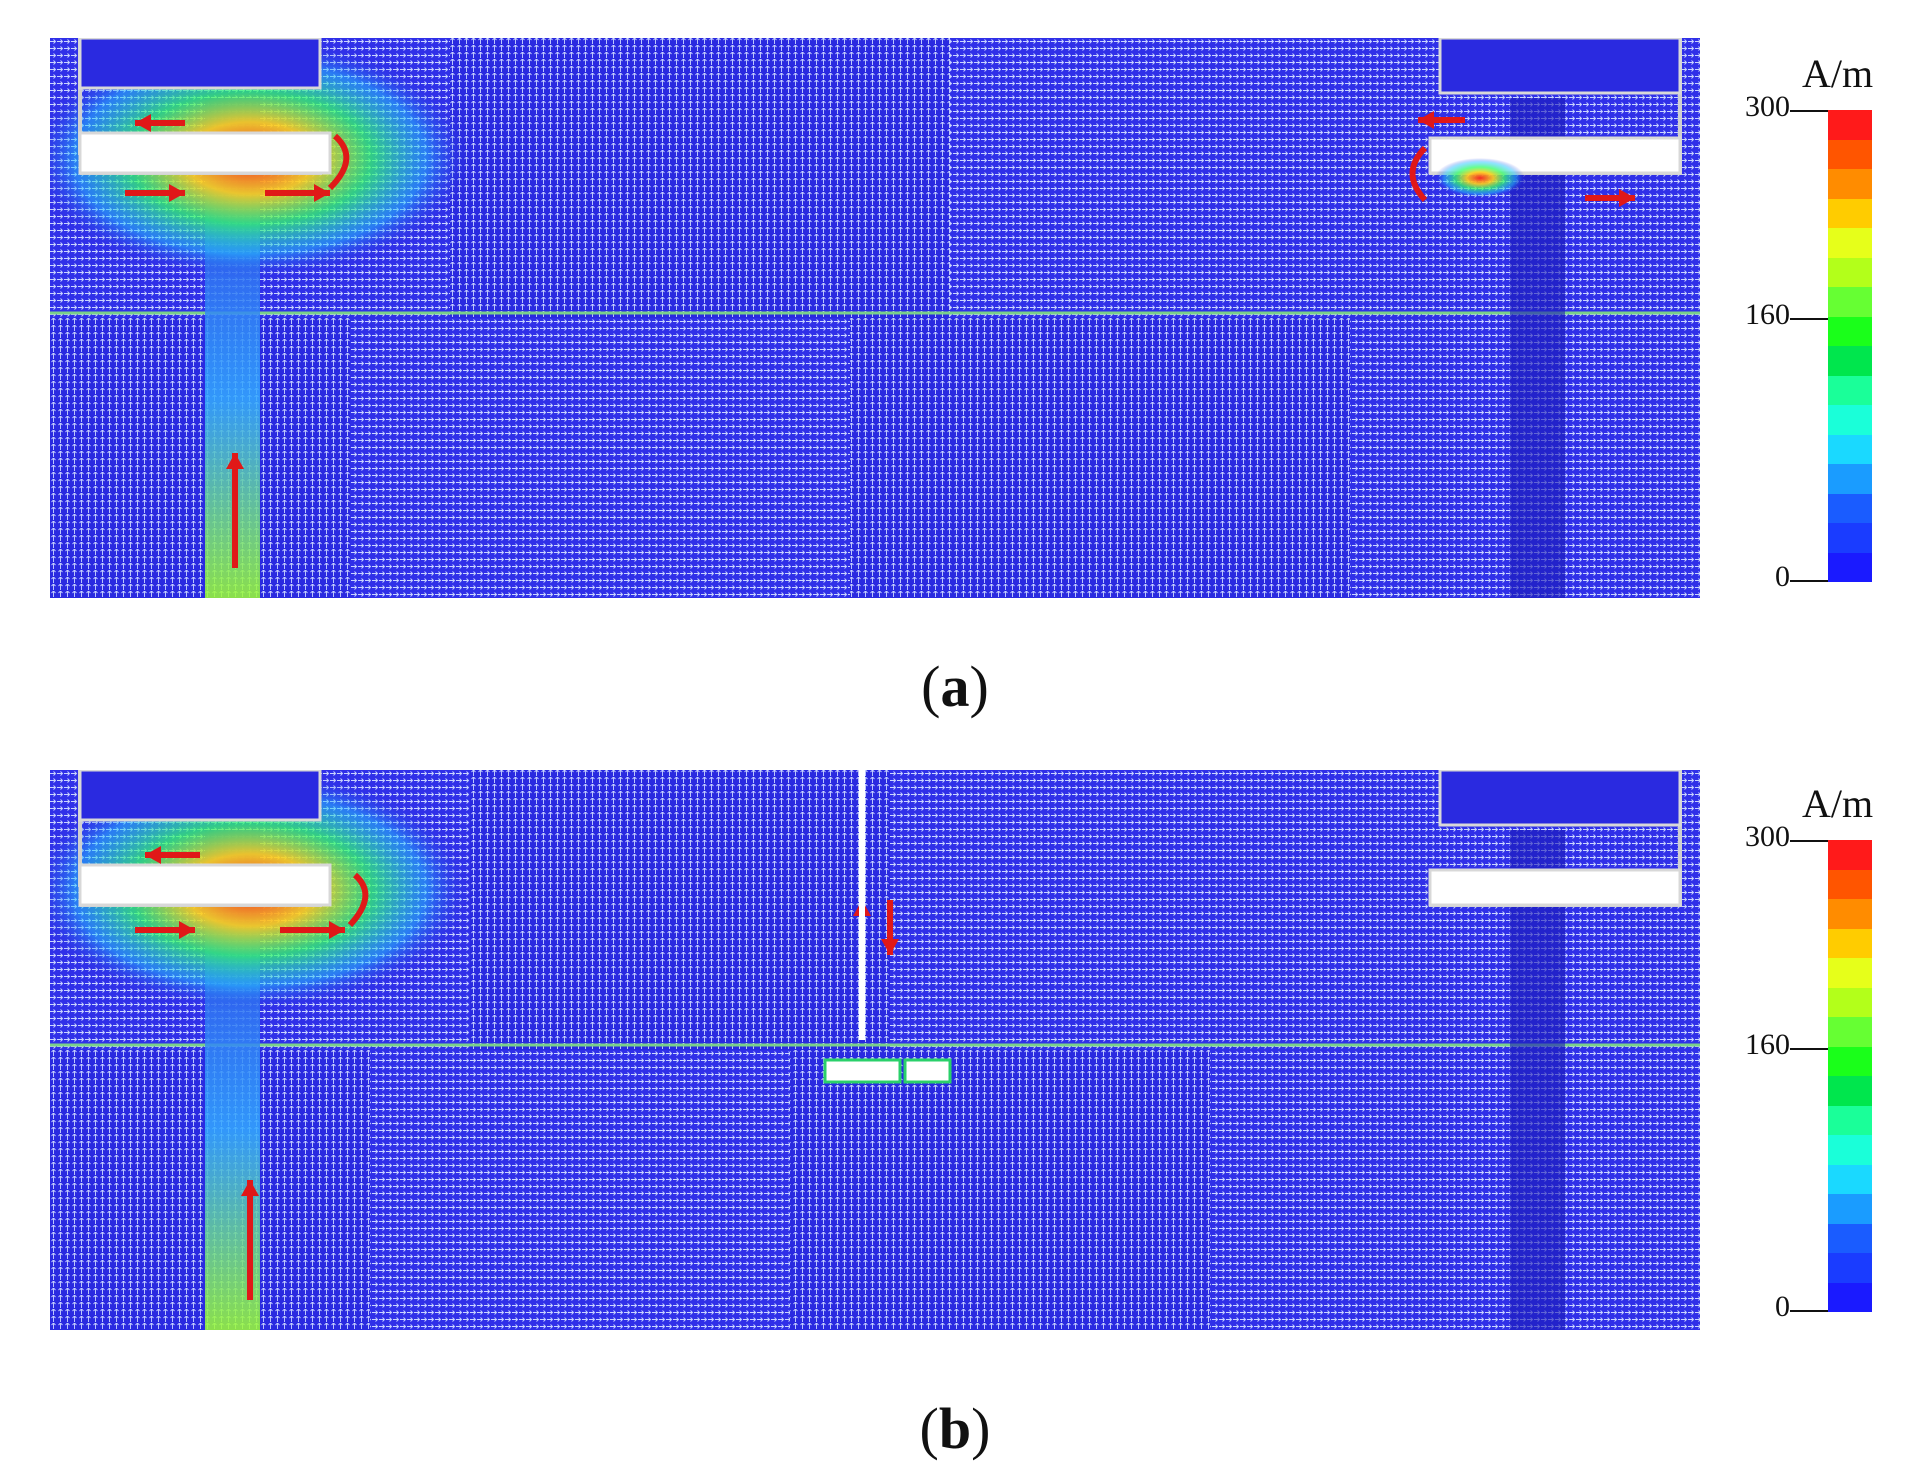  What do you see at coordinates (1815, 340) in the screenshot?
I see `colorbar-a: A/m 300 160 0` at bounding box center [1815, 340].